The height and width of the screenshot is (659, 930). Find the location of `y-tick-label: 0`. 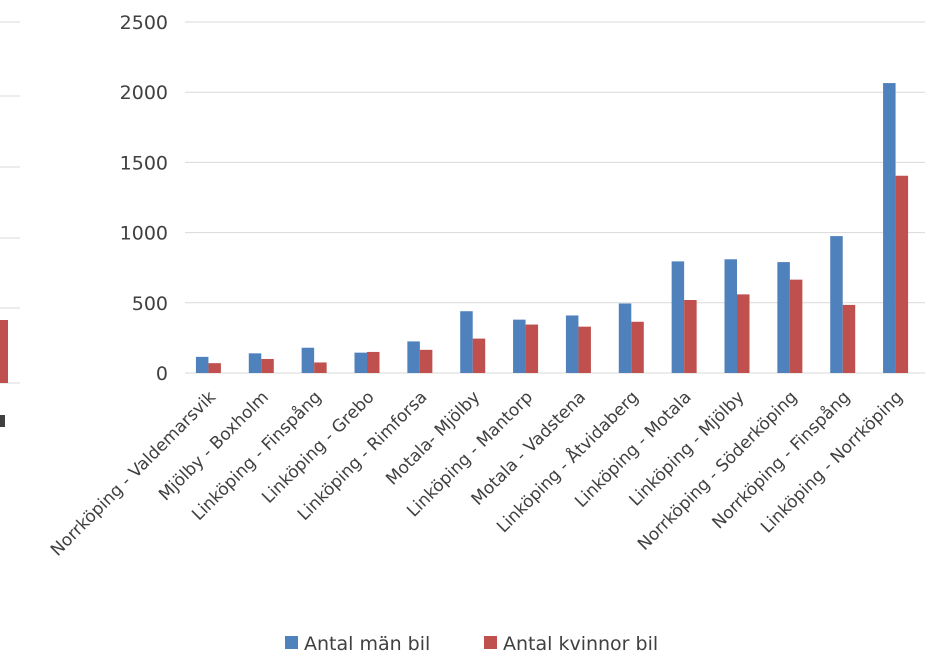

y-tick-label: 0 is located at coordinates (162, 374).